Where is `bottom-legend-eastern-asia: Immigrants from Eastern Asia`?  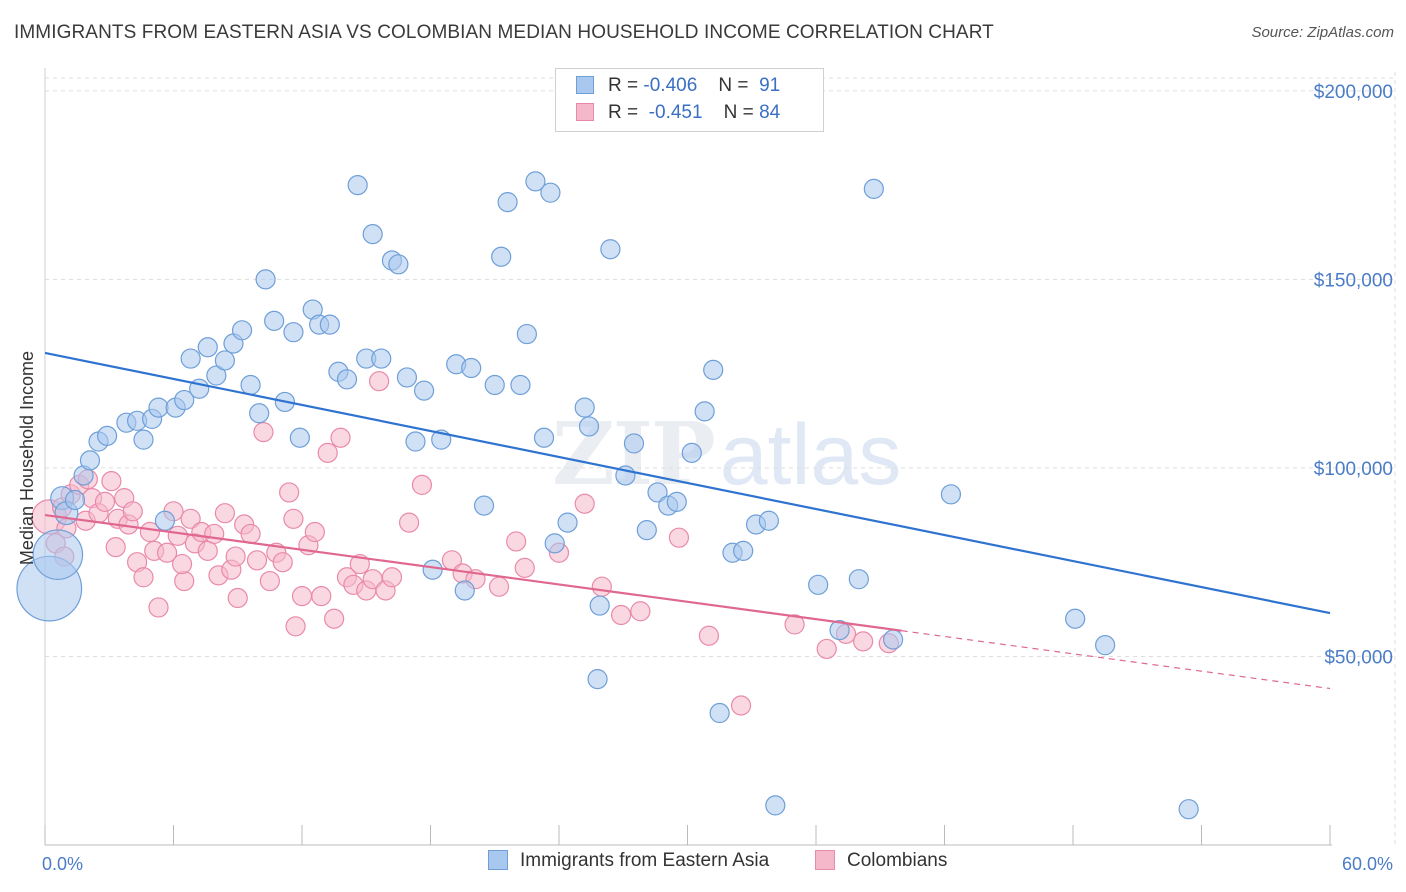 bottom-legend-eastern-asia: Immigrants from Eastern Asia is located at coordinates (628, 861).